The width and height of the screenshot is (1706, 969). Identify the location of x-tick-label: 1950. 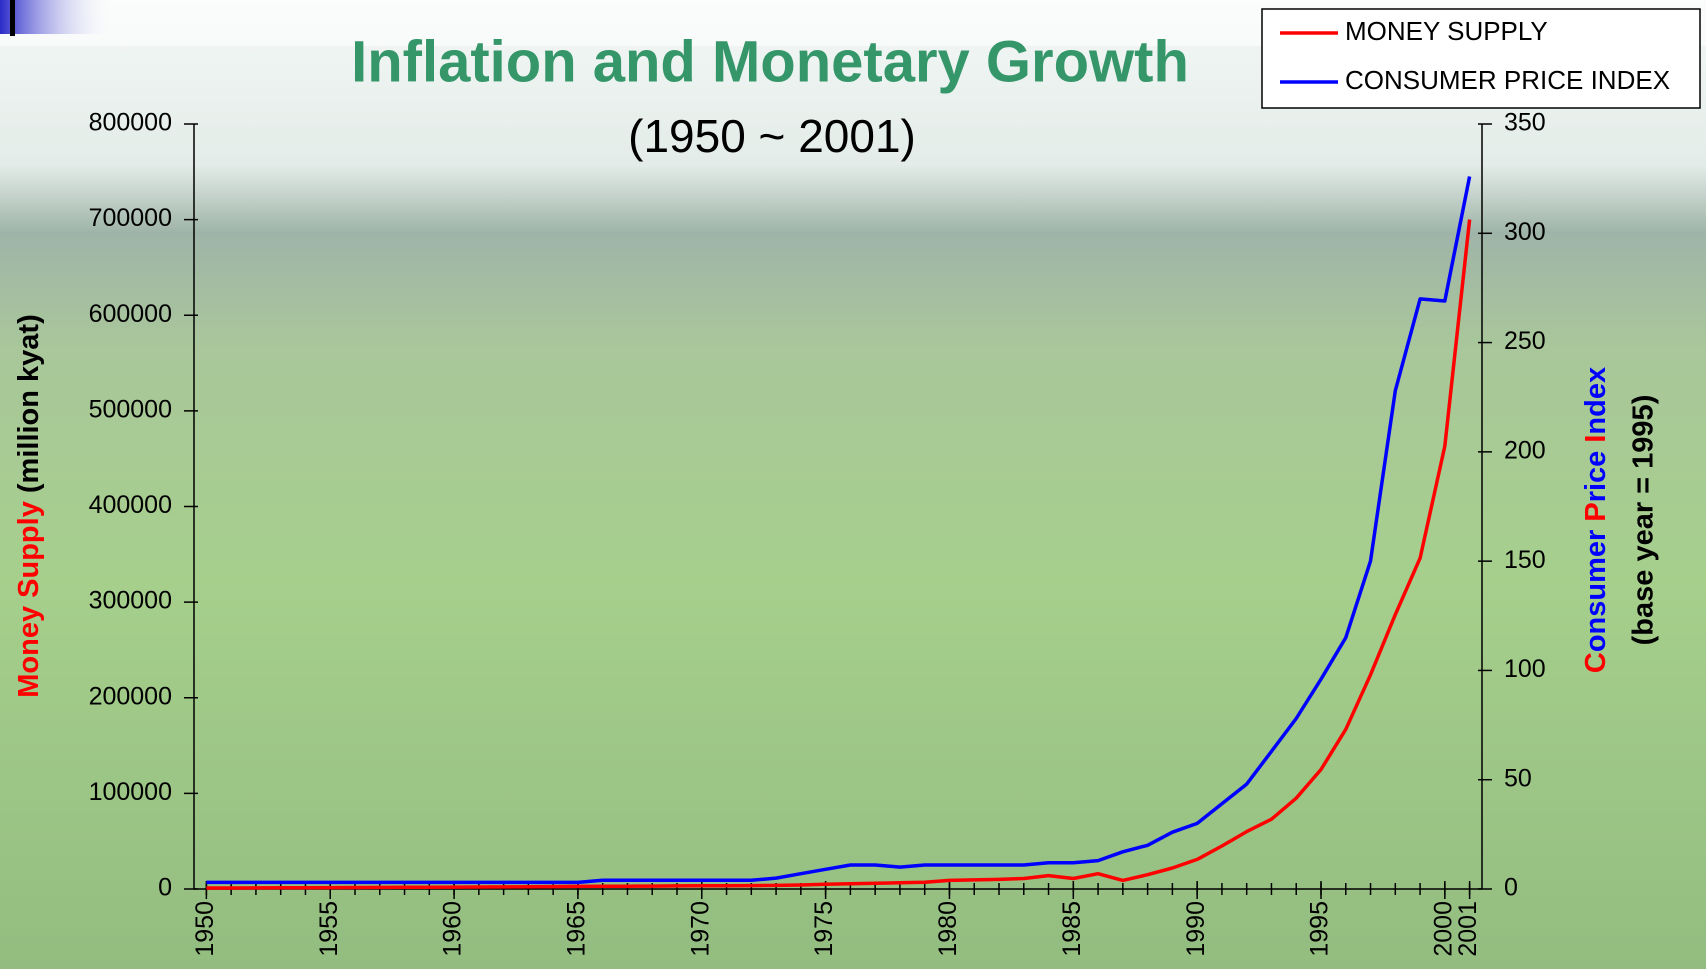
(205, 929).